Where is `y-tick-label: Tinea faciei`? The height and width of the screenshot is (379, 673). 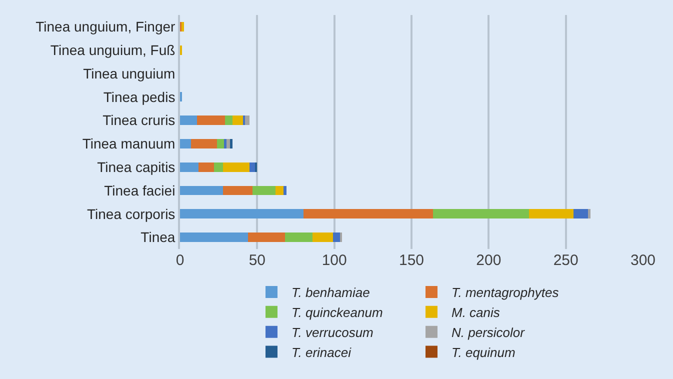 y-tick-label: Tinea faciei is located at coordinates (140, 190).